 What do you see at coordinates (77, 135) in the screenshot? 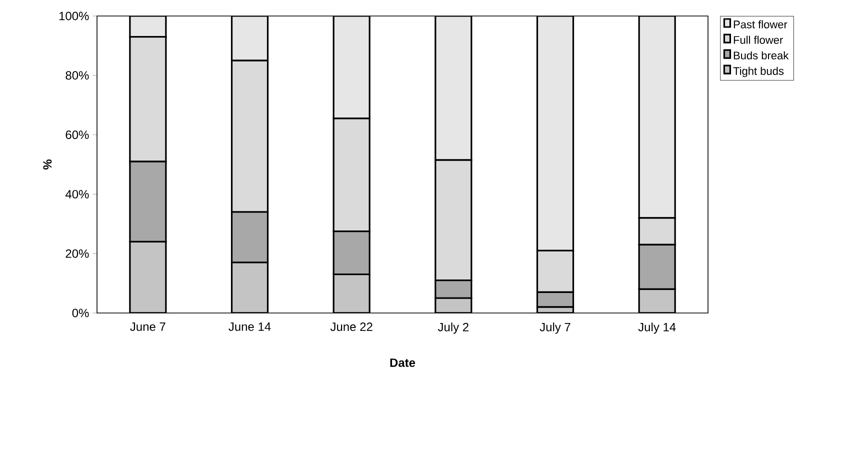
I see `y-tick-label: 60%` at bounding box center [77, 135].